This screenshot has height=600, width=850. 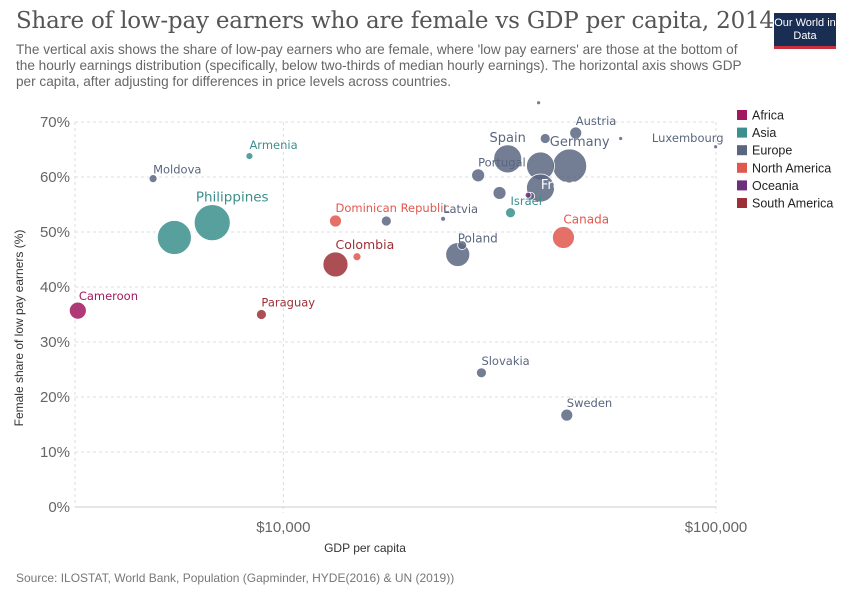 What do you see at coordinates (580, 142) in the screenshot?
I see `point-label: Germany` at bounding box center [580, 142].